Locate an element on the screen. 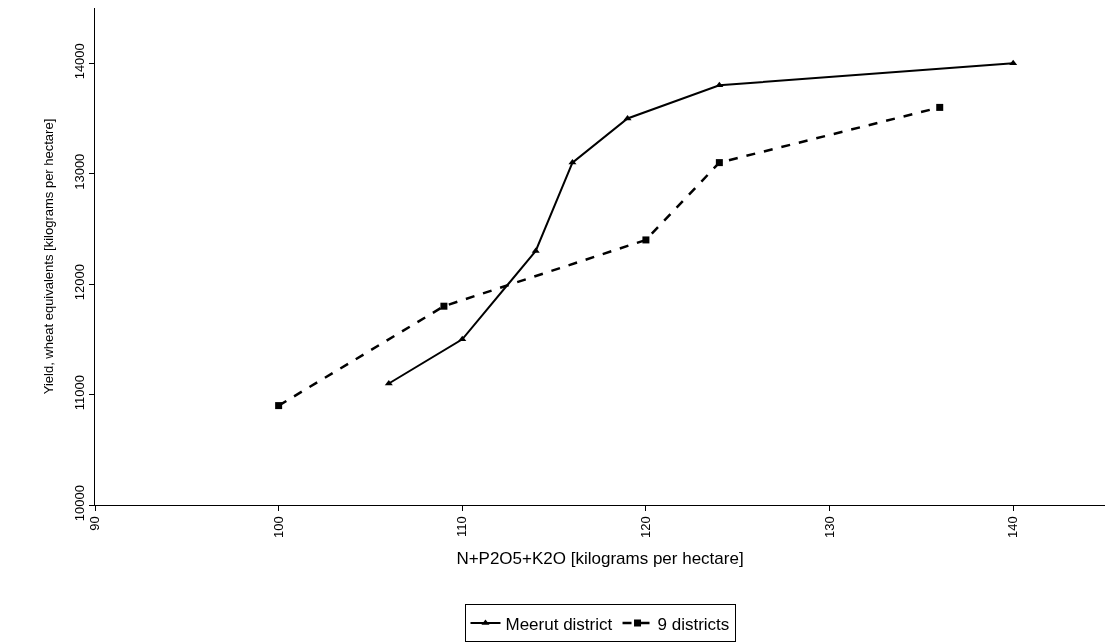 The width and height of the screenshot is (1107, 644). y-tick-label: 13000 is located at coordinates (79, 171).